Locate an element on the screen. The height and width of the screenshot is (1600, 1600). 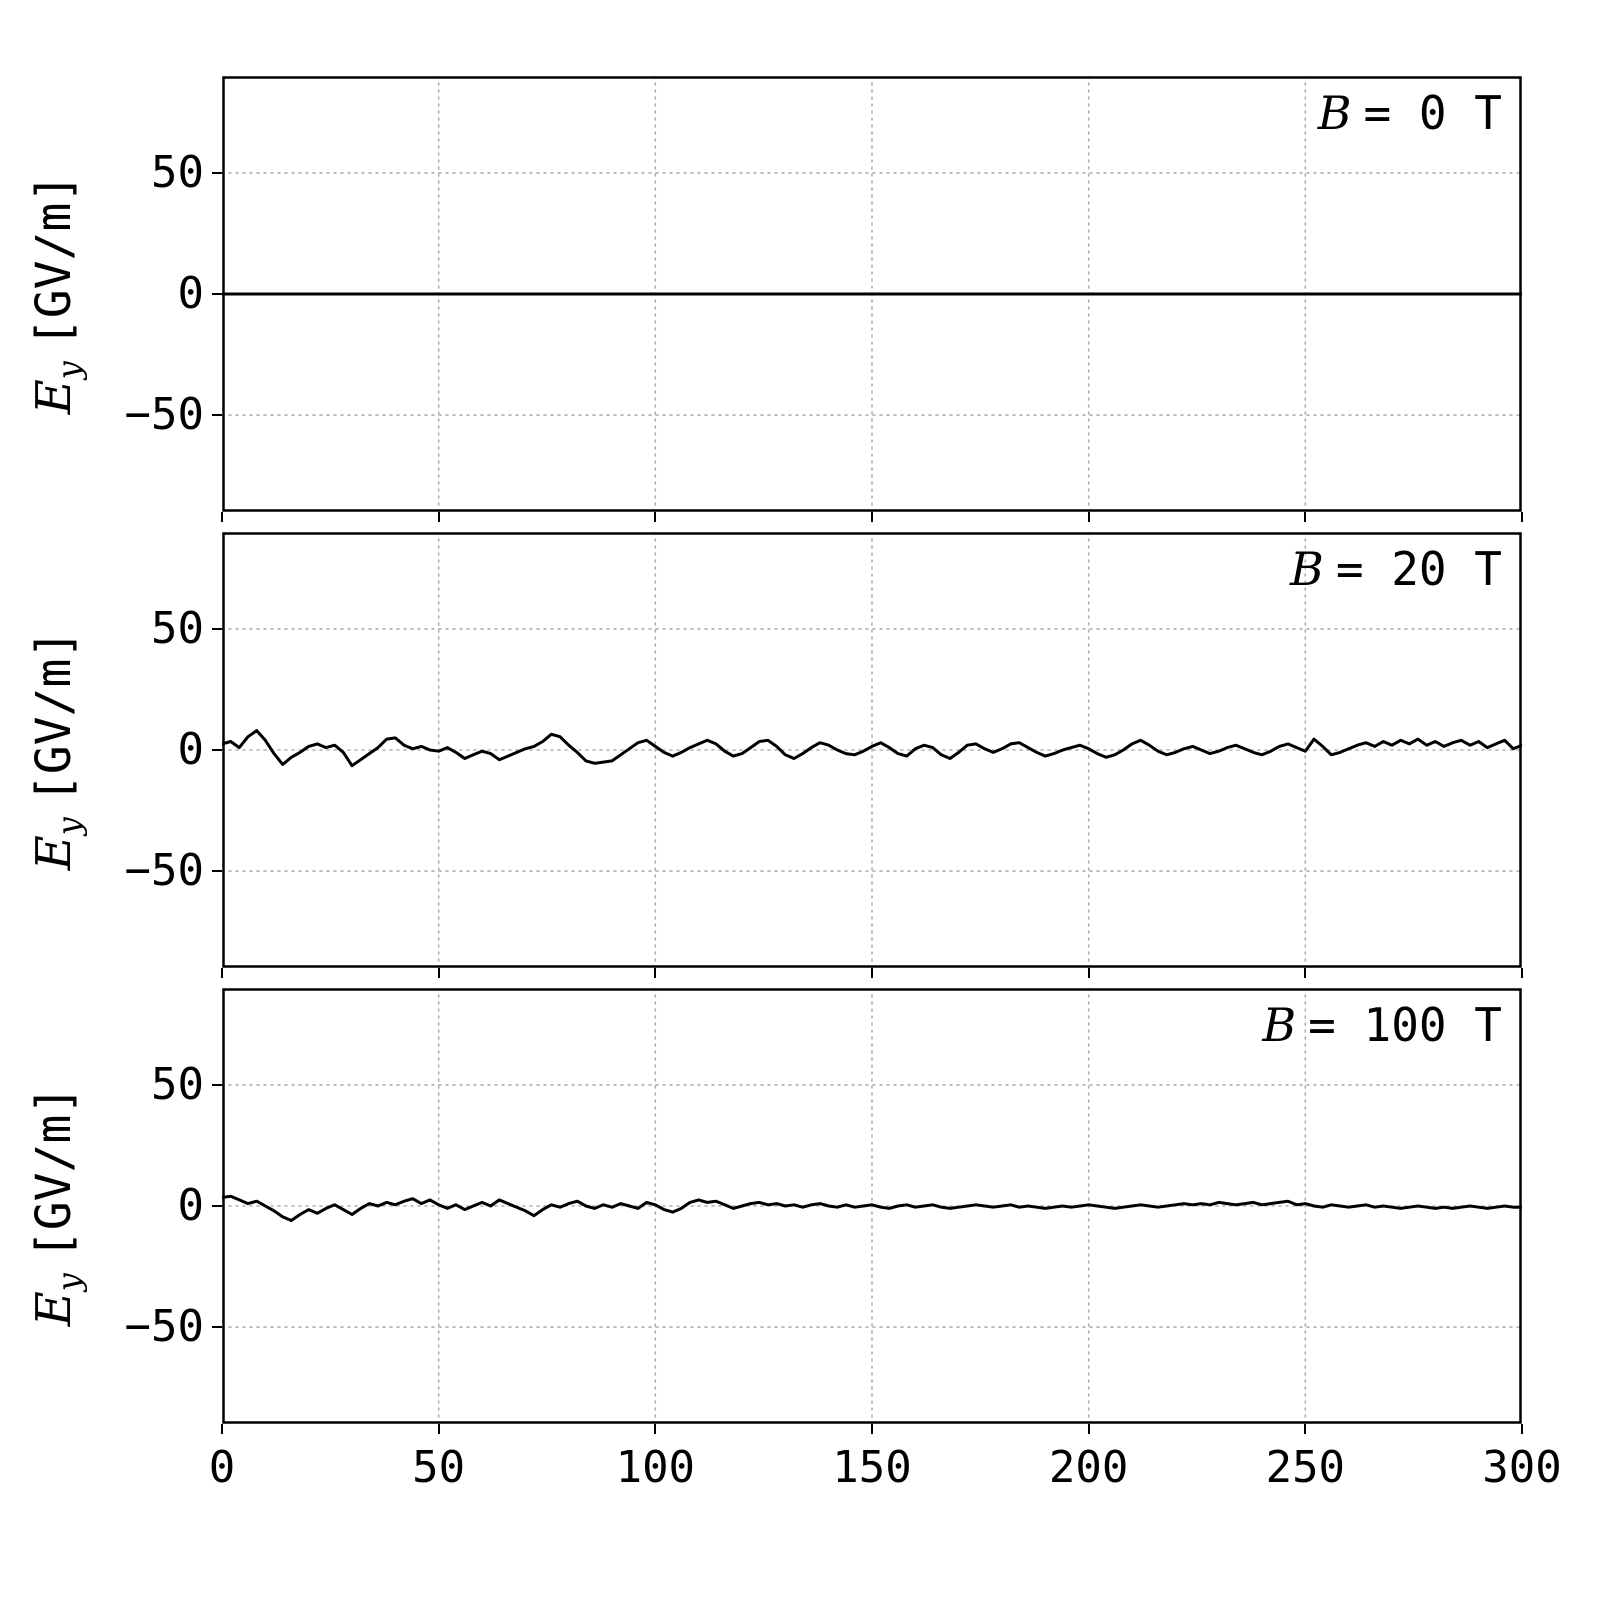
panel-annotation-b0t: B = 0 T is located at coordinates (1410, 113).